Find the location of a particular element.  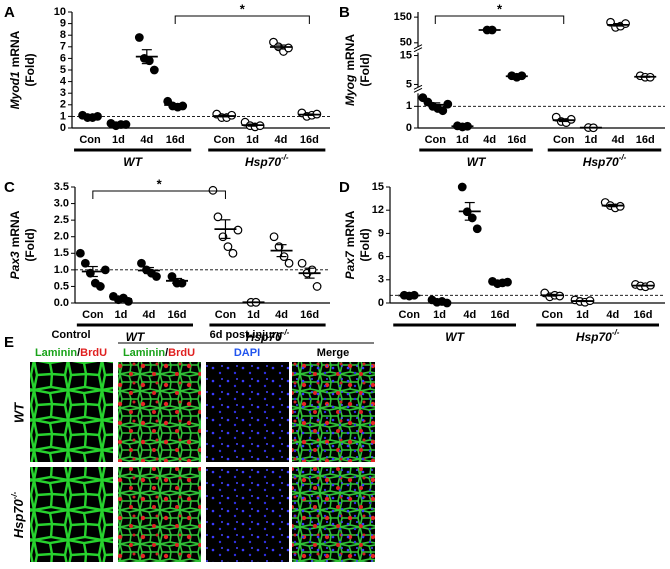

control-header: Control is located at coordinates (70, 335).